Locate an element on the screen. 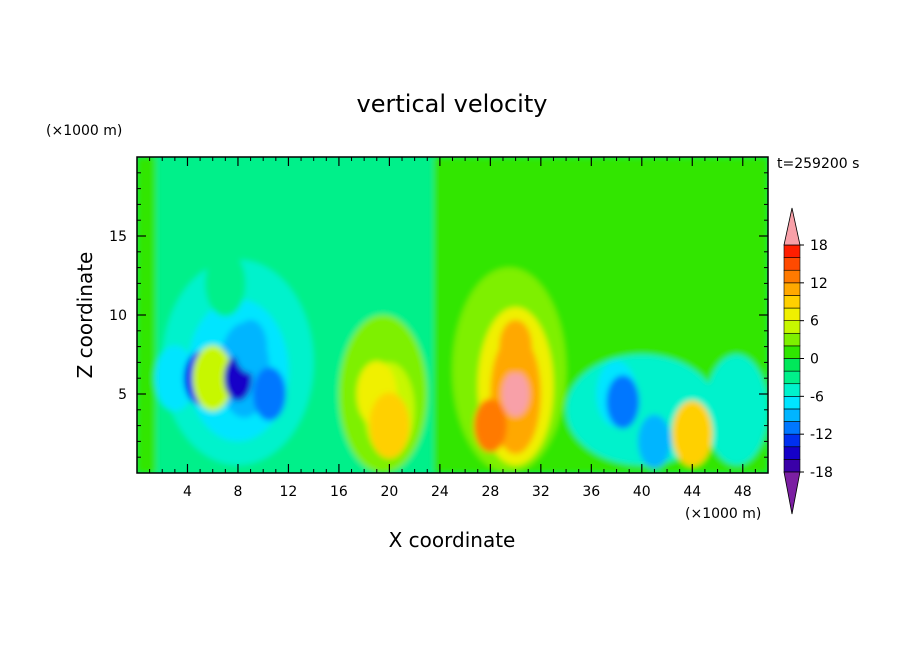  colorbar-bottom-arrow is located at coordinates (792, 493).